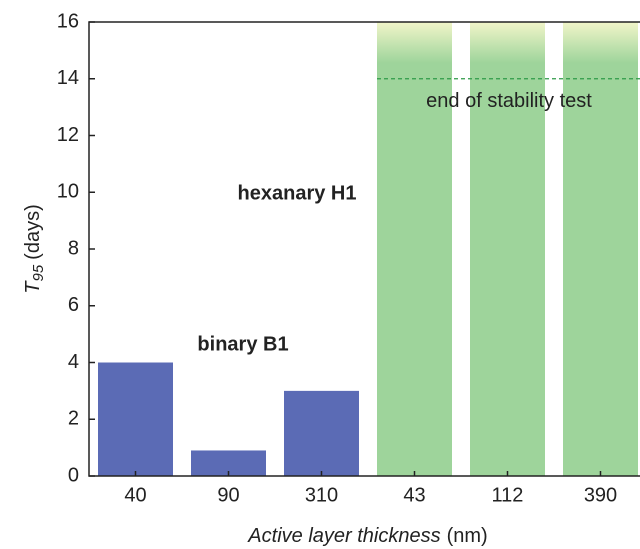 The width and height of the screenshot is (640, 549). Describe the element at coordinates (73, 419) in the screenshot. I see `y-tick-label: 2` at that location.